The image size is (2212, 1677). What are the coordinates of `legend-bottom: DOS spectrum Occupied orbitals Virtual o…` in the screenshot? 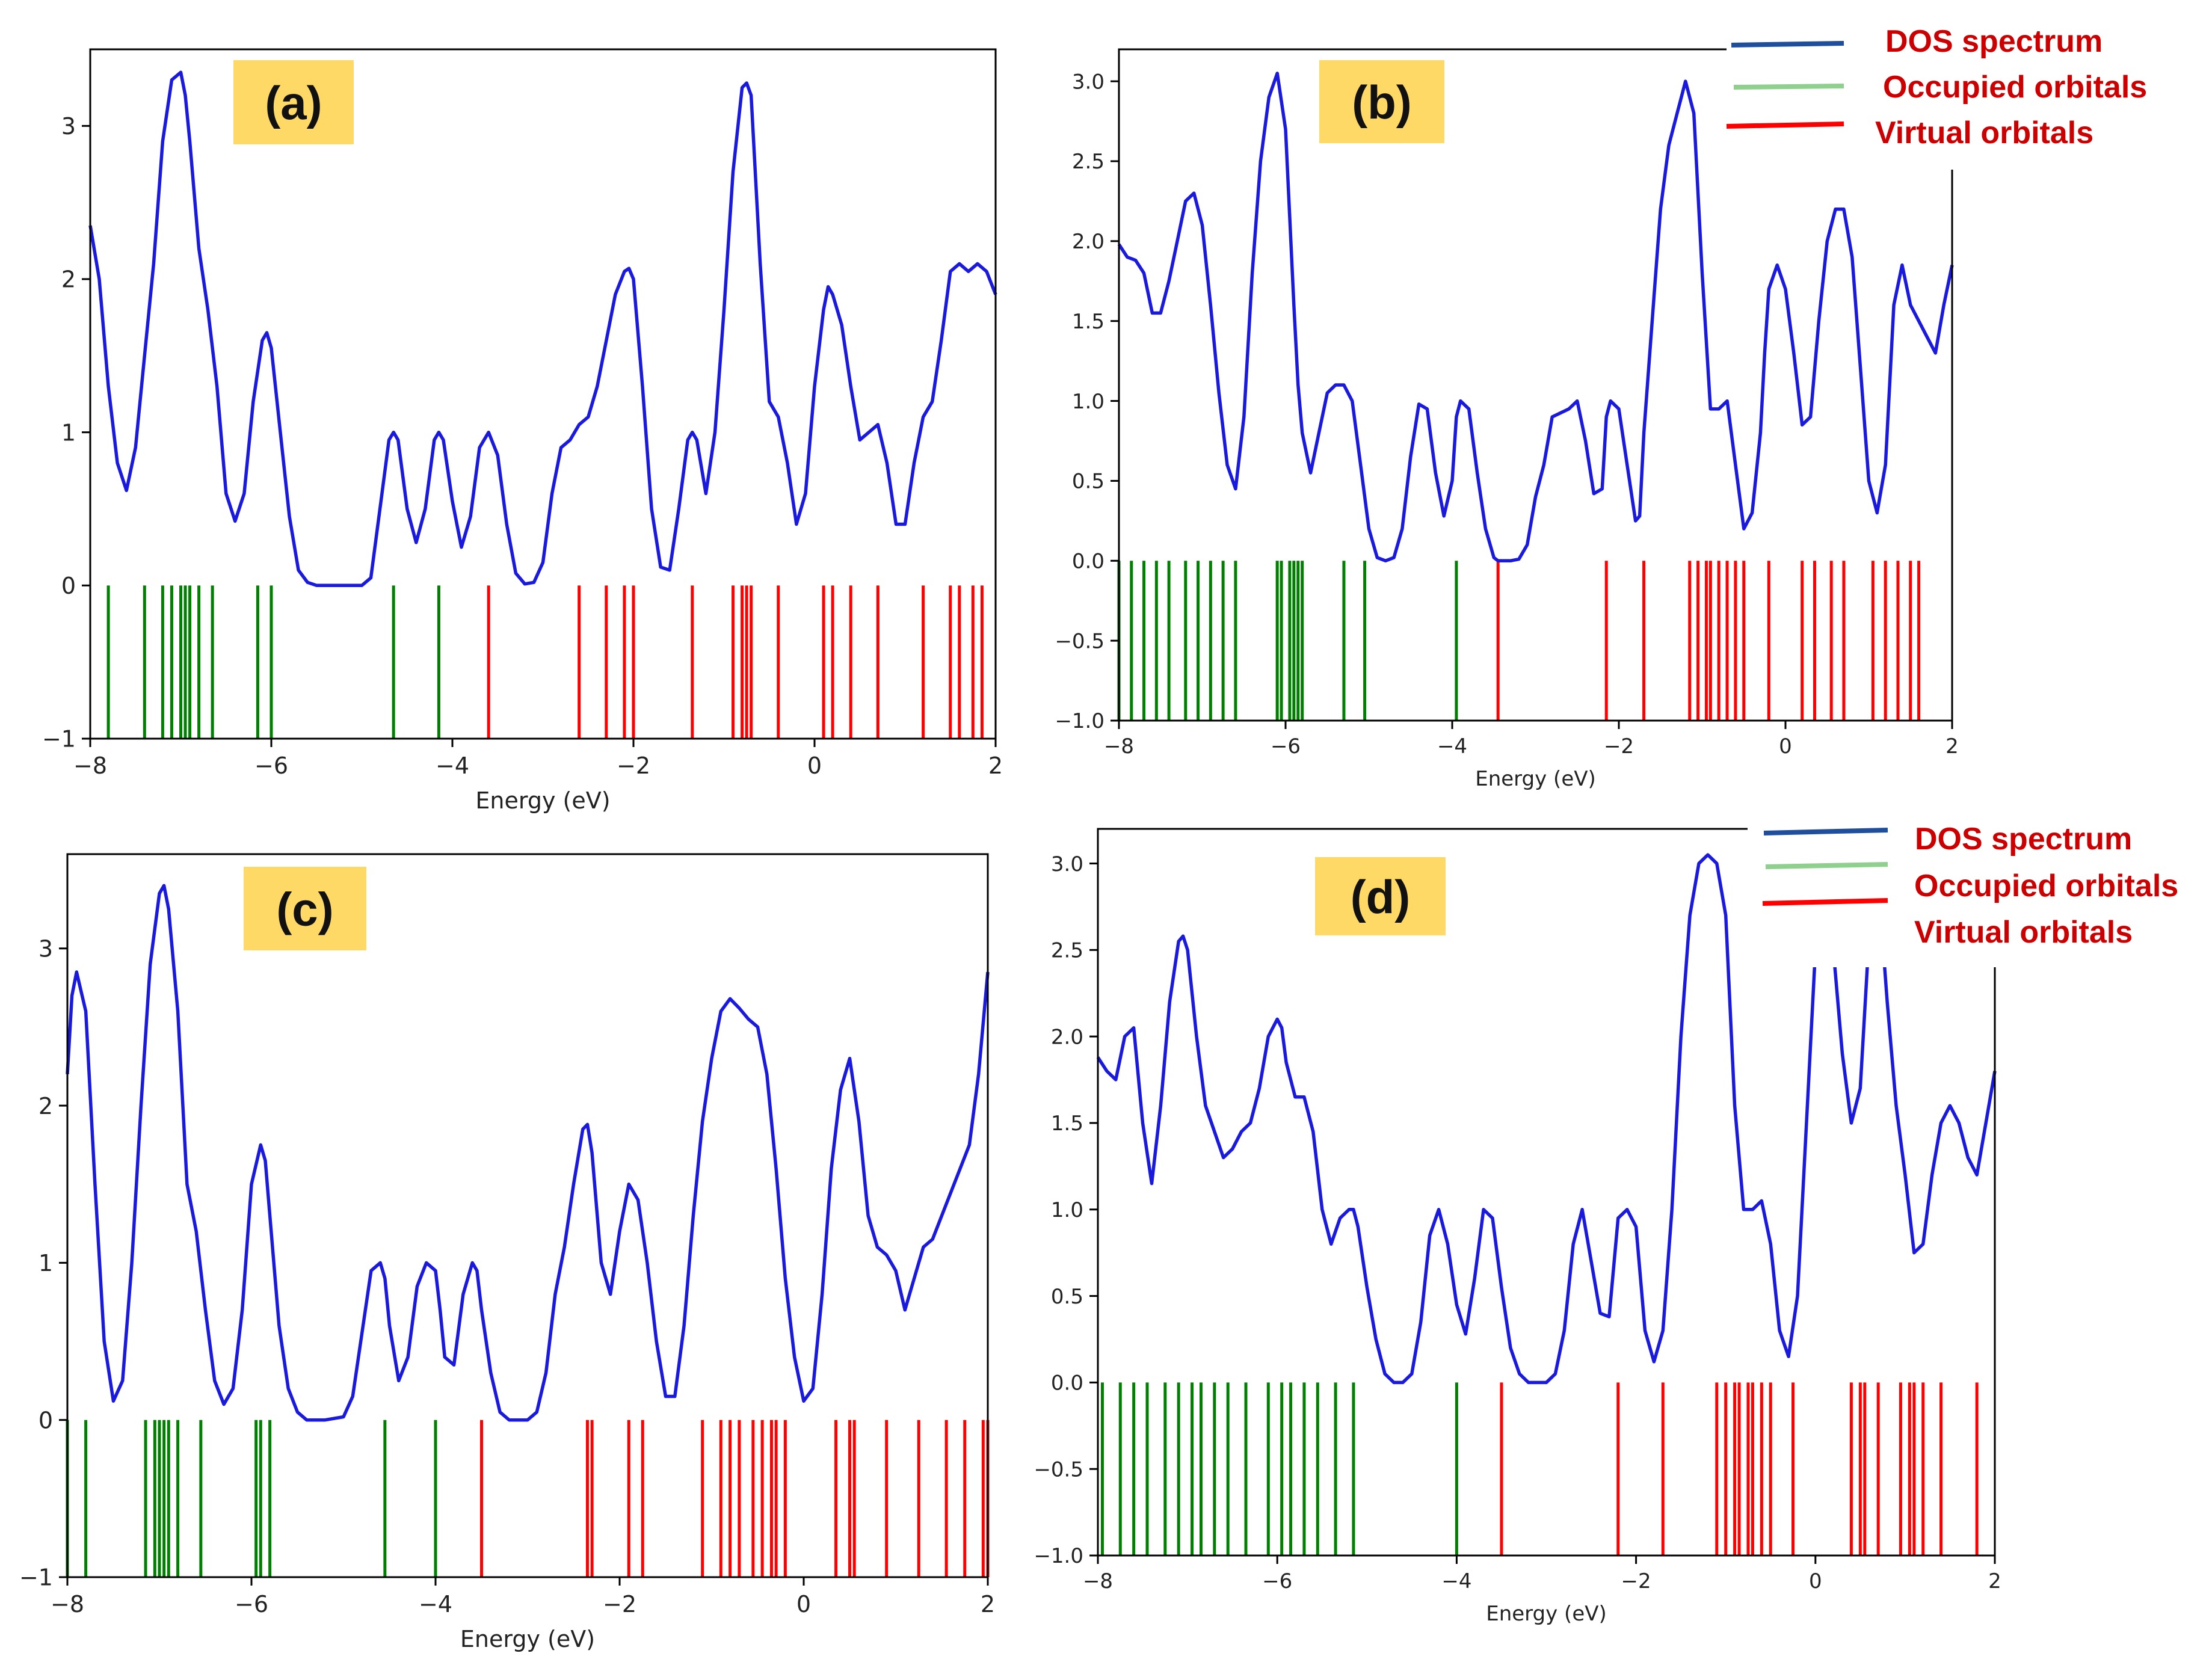 It's located at (1980, 895).